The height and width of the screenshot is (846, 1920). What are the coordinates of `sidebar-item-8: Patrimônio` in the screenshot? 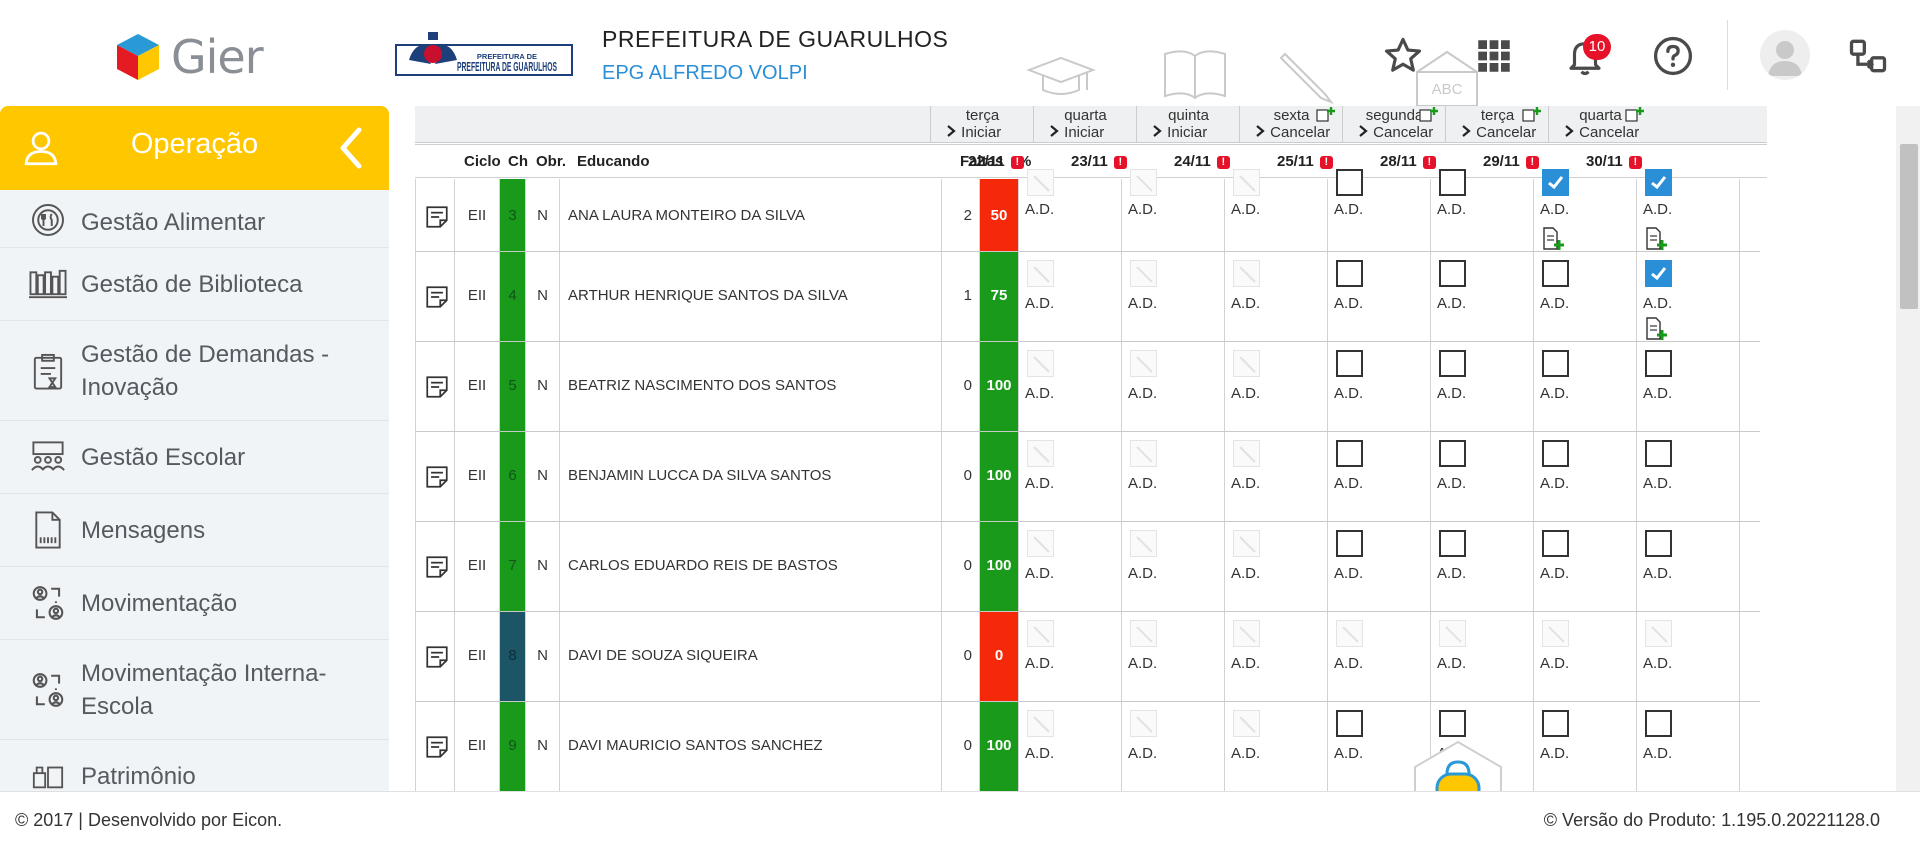 It's located at (194, 765).